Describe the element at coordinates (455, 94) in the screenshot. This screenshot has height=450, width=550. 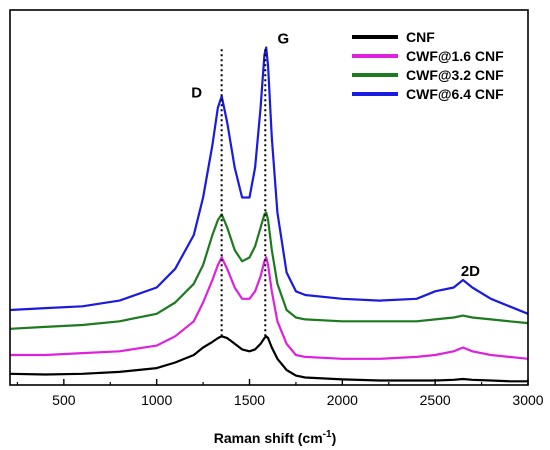
I see `legend-label-3: CWF@6.4 CNF` at that location.